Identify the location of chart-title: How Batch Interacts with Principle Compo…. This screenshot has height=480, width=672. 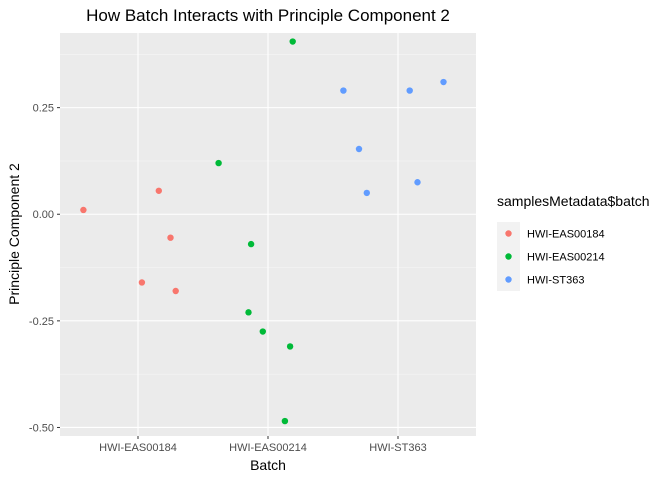
(268, 15).